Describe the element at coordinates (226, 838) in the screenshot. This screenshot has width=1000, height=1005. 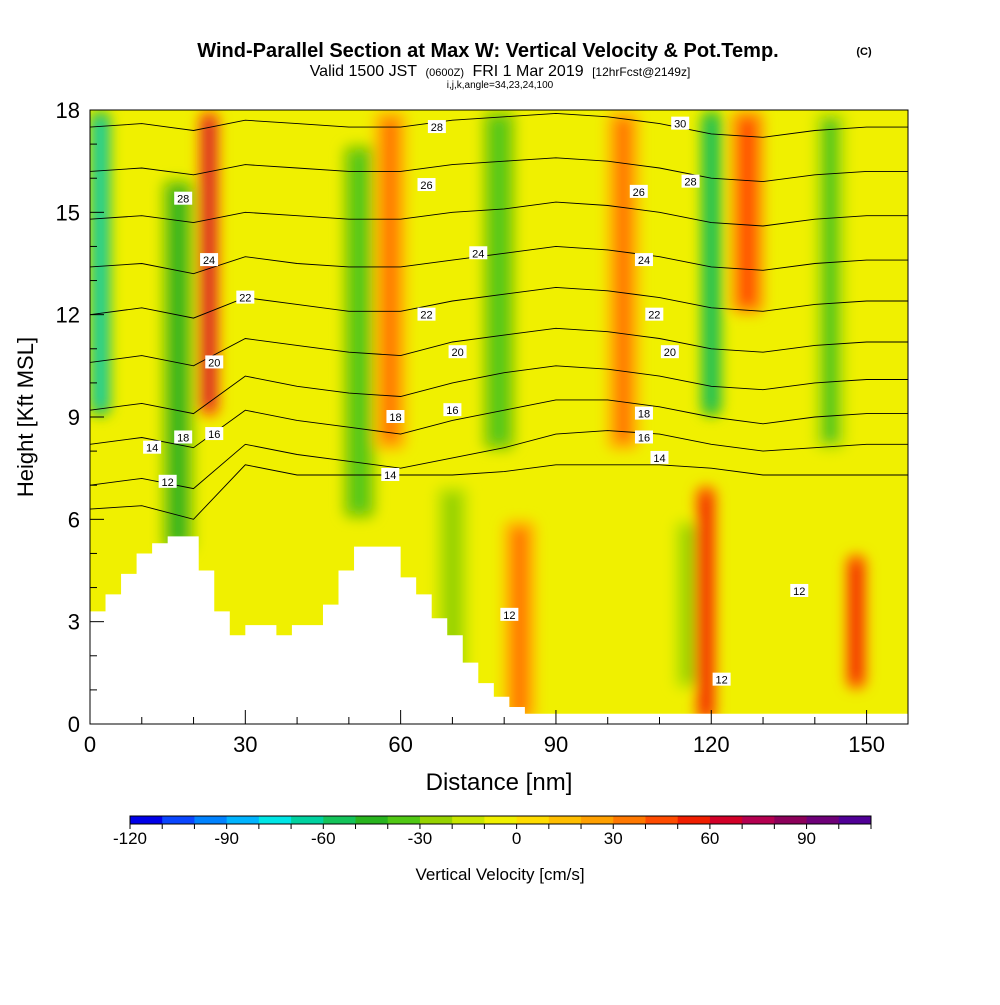
I see `colorbar-tick-label: -90` at that location.